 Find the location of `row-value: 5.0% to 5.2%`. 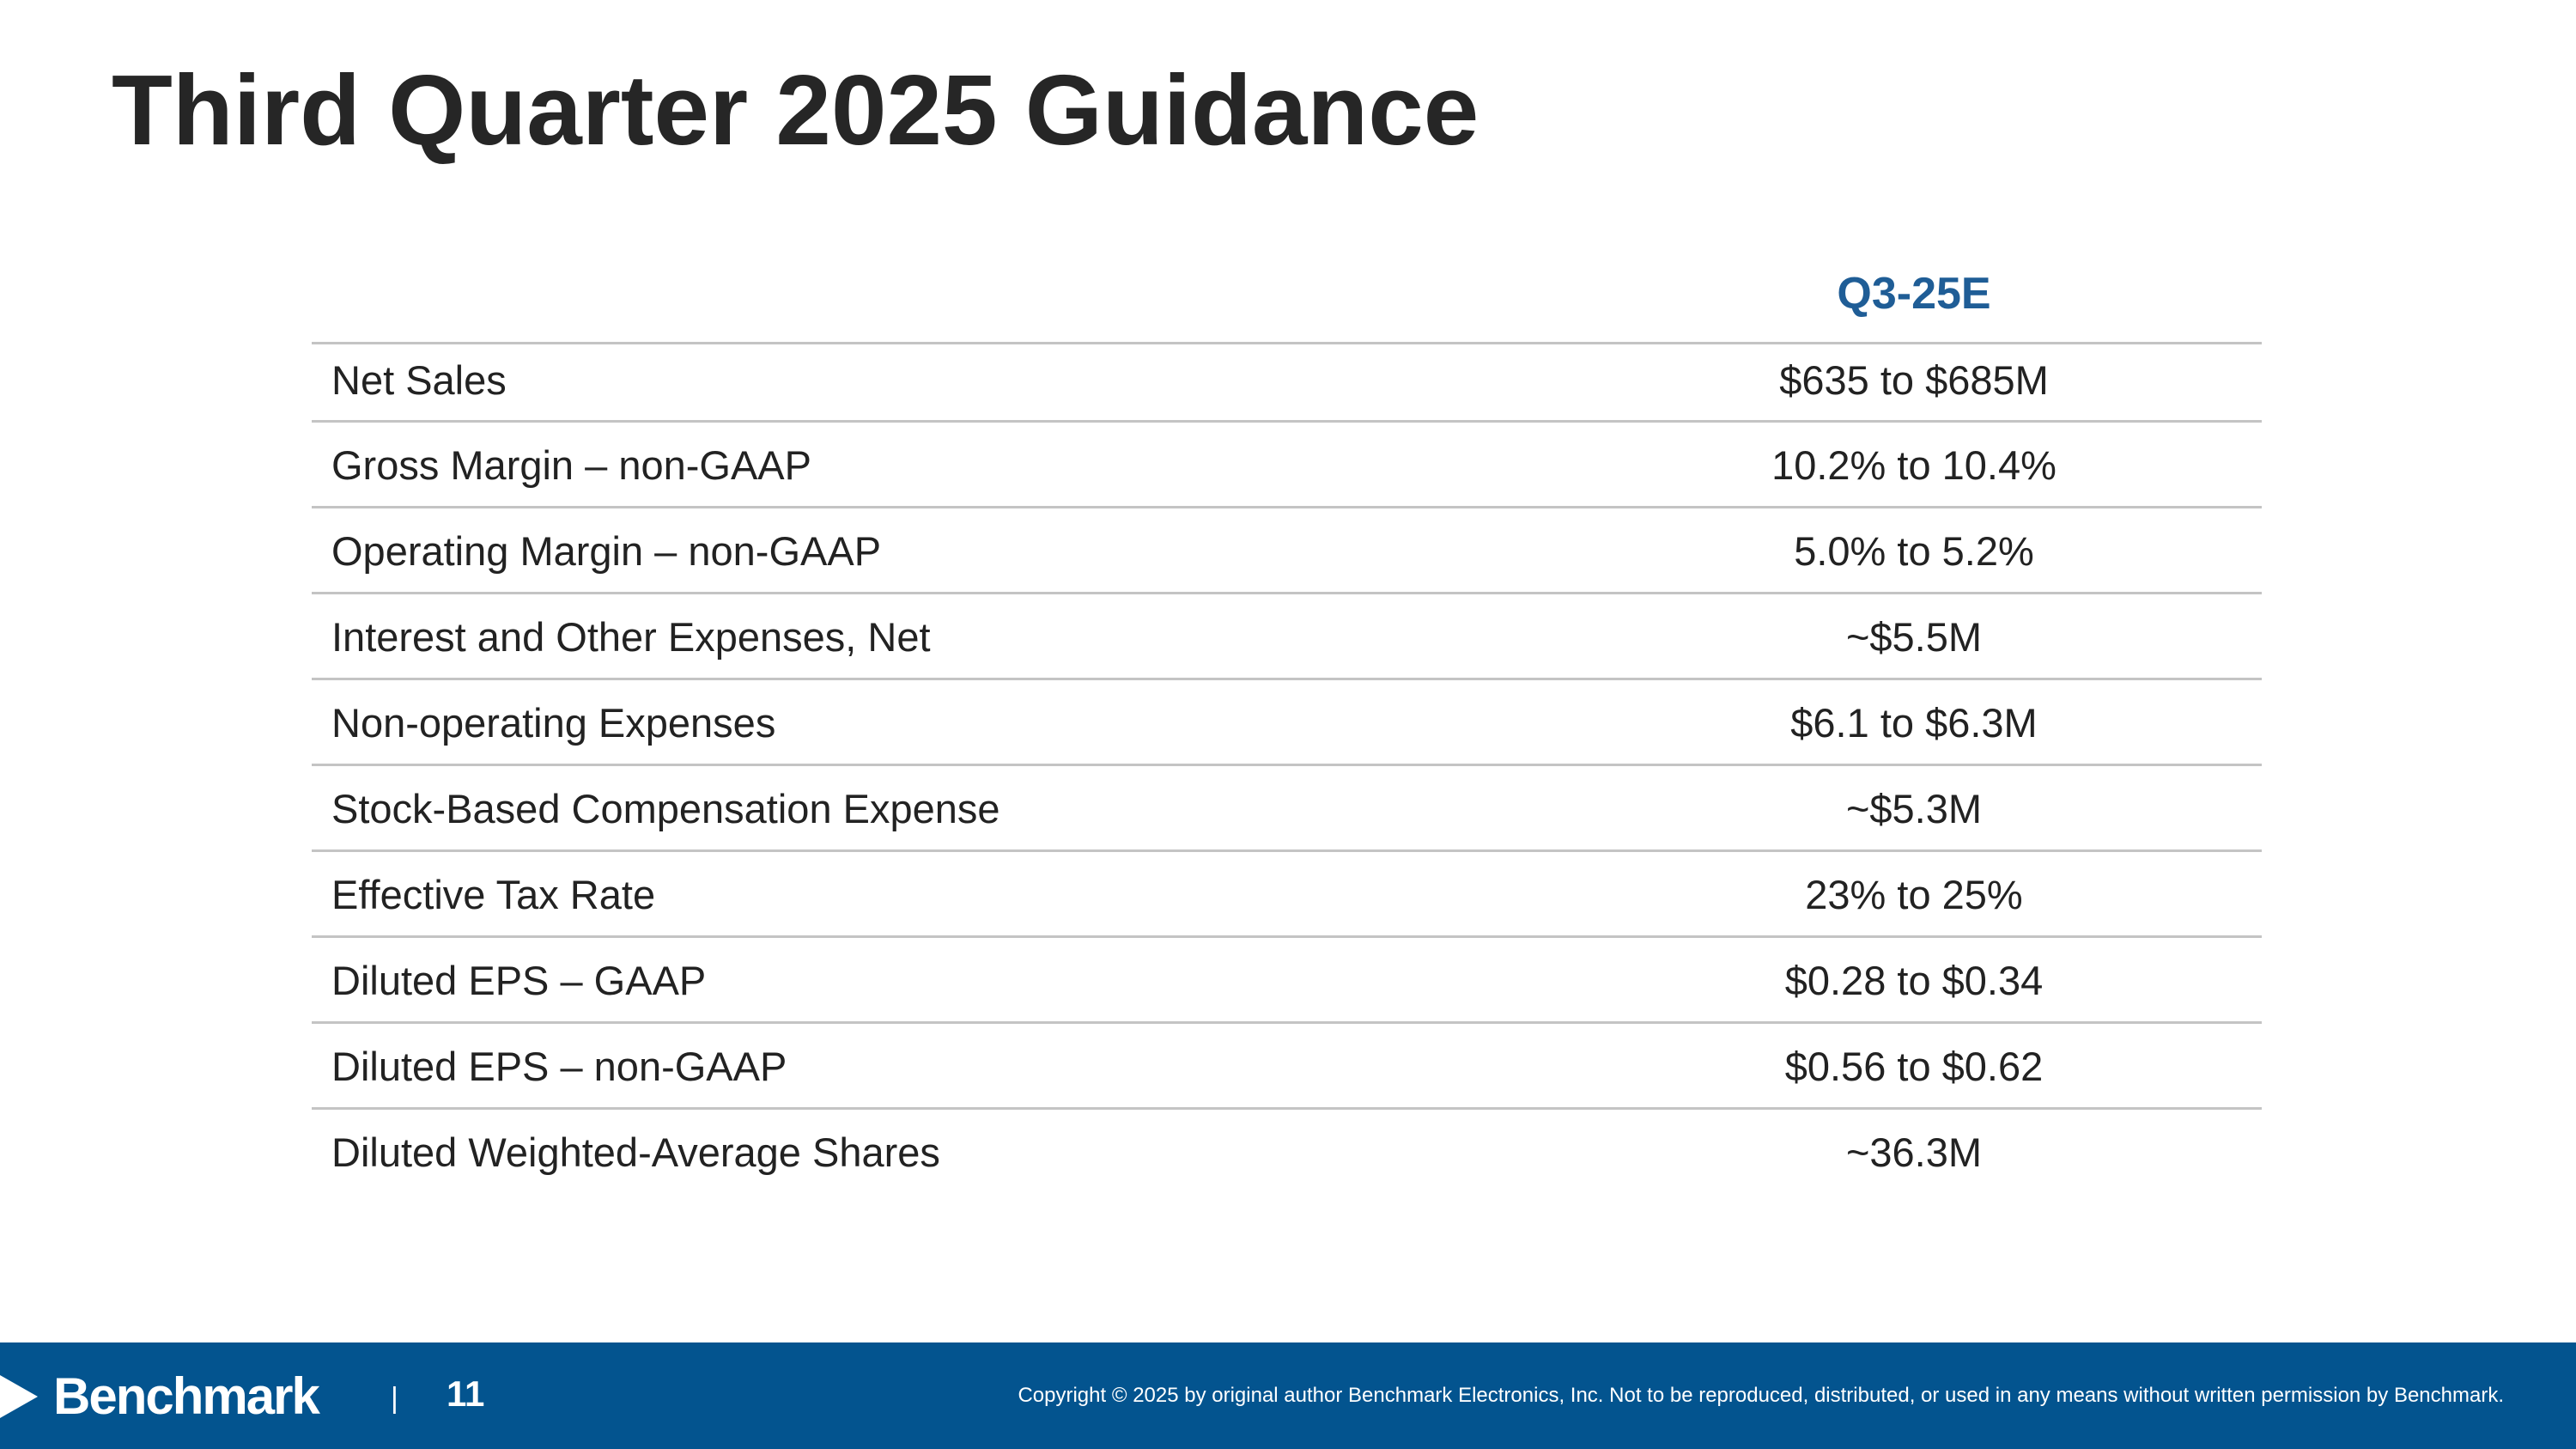

row-value: 5.0% to 5.2% is located at coordinates (1914, 551).